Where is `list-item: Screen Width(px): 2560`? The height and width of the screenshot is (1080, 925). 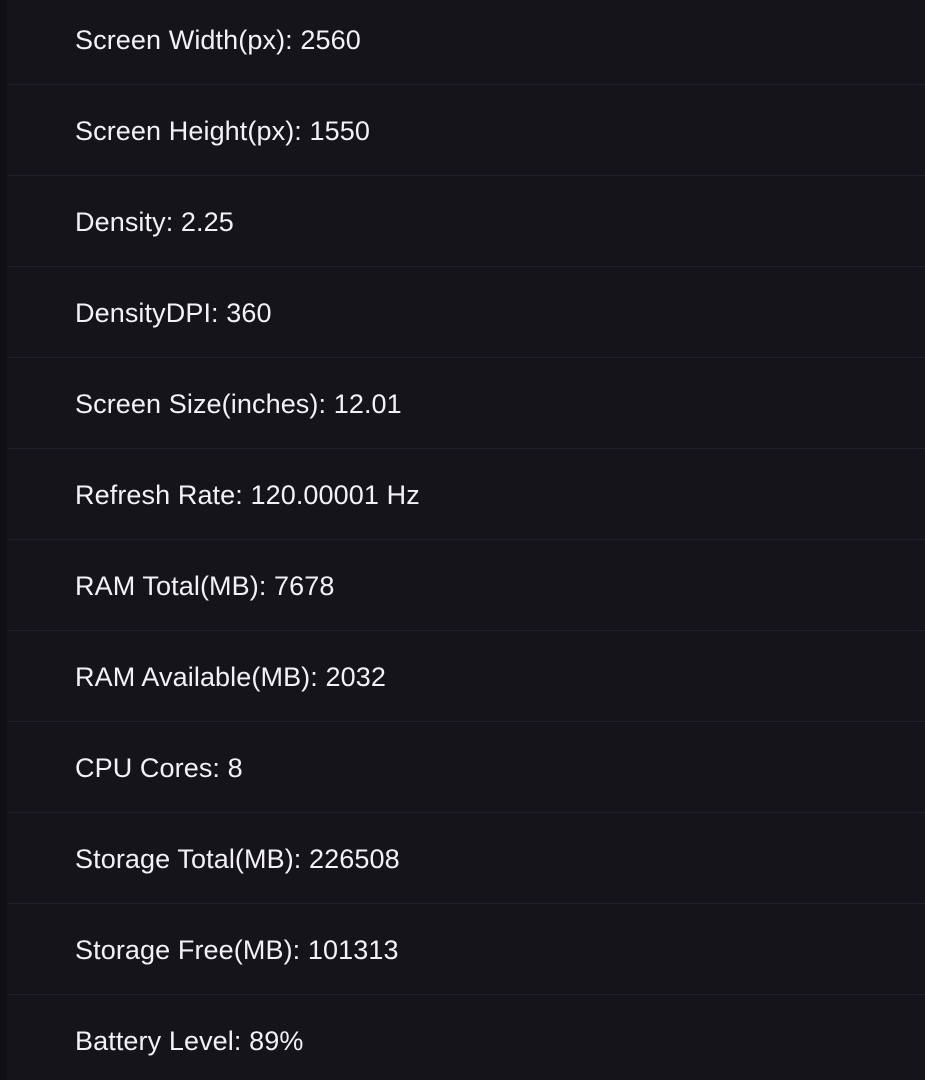 list-item: Screen Width(px): 2560 is located at coordinates (462, 42).